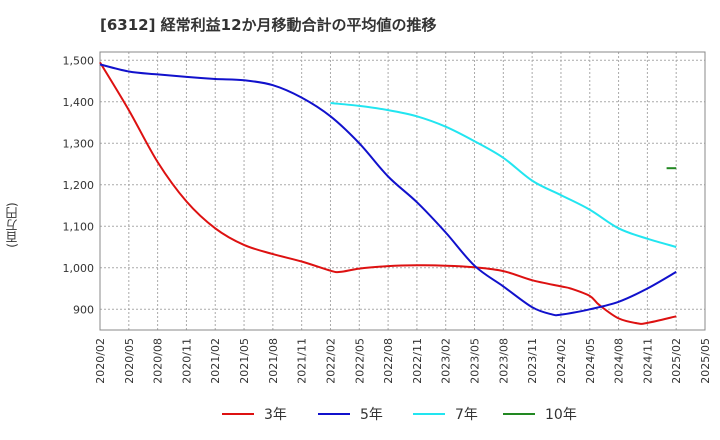 The width and height of the screenshot is (720, 440). Describe the element at coordinates (532, 361) in the screenshot. I see `x-tick-label: 2023/11` at that location.